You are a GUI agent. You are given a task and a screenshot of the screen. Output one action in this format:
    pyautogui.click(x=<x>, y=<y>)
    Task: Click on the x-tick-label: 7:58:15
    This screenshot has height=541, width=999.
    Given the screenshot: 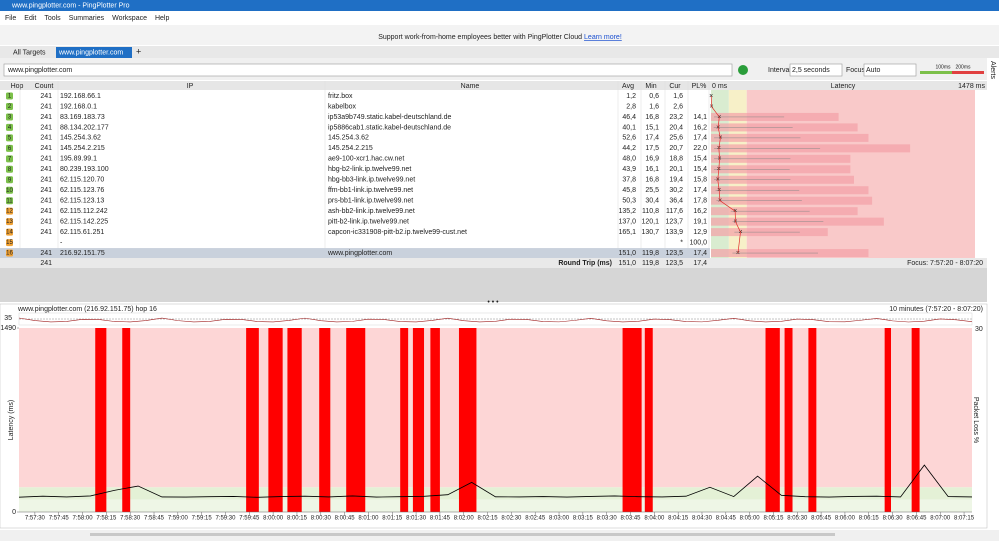 What is the action you would take?
    pyautogui.click(x=106, y=519)
    